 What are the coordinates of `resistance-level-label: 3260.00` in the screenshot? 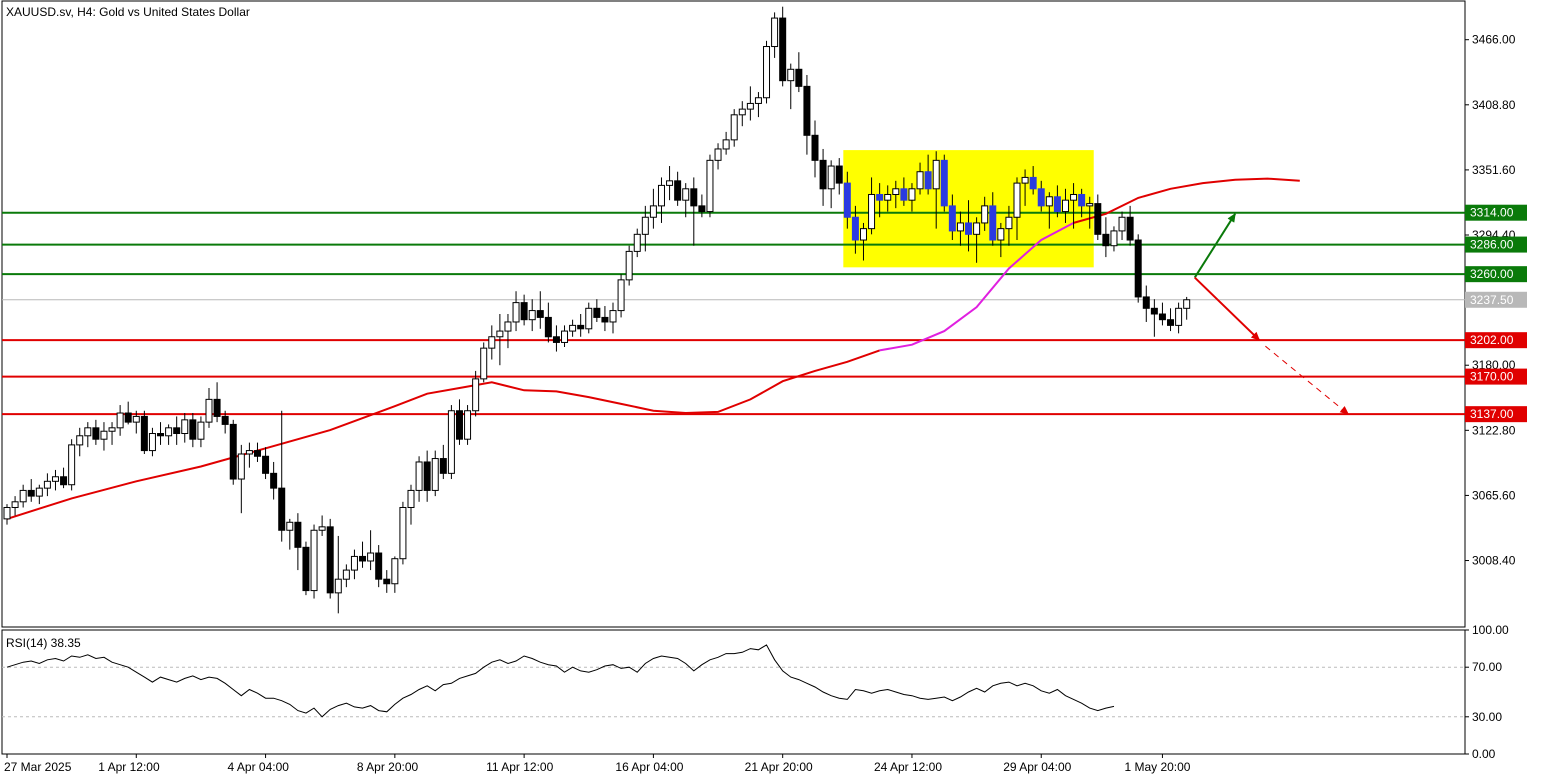 It's located at (1492, 274).